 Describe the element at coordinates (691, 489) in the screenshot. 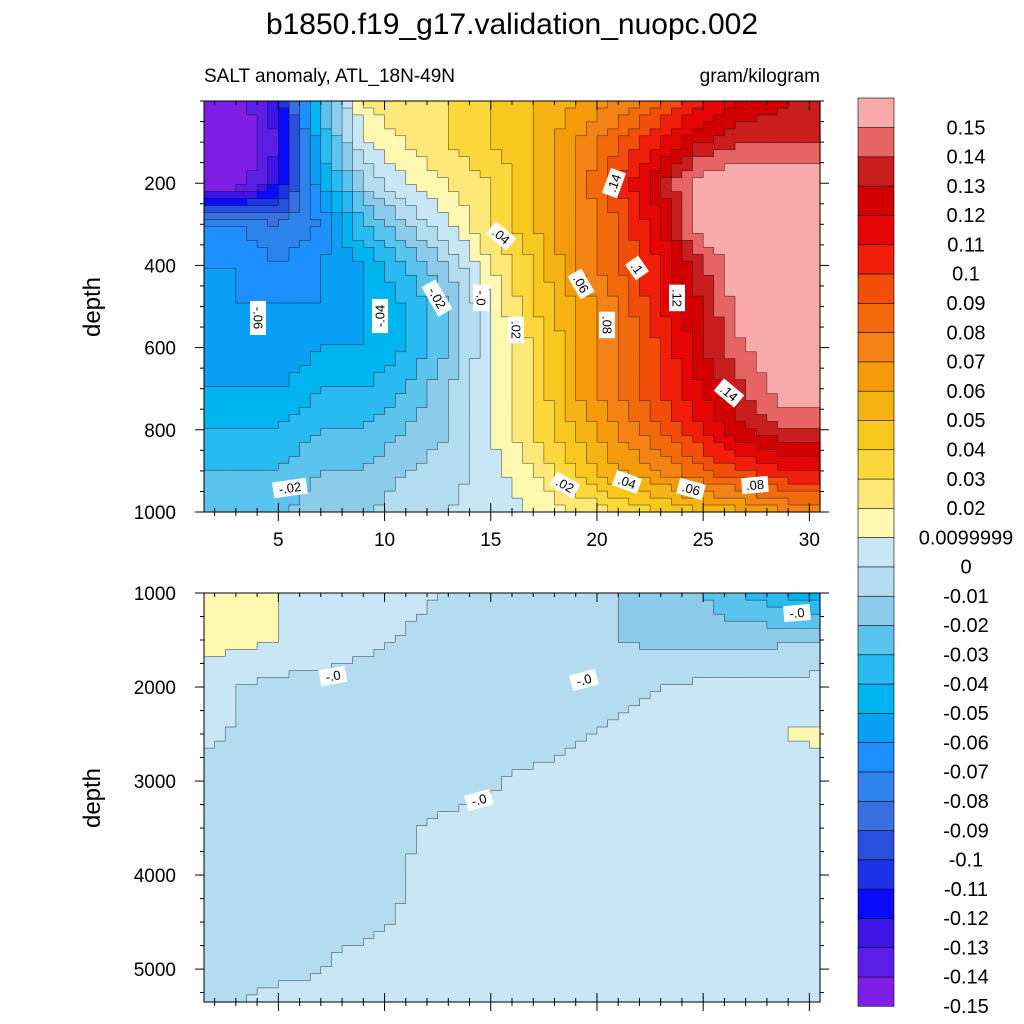

I see `contour-label-bg` at that location.